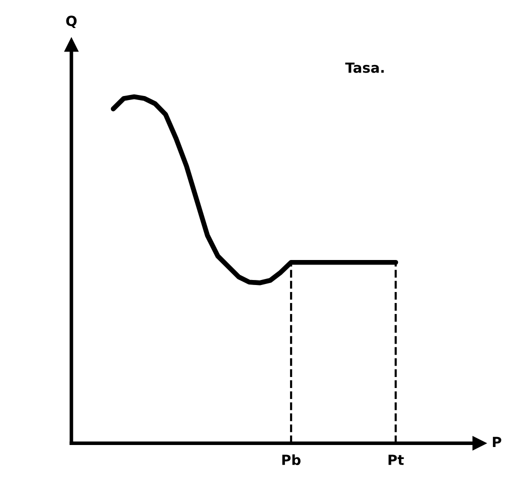  What do you see at coordinates (396, 459) in the screenshot?
I see `x-tick-label: Pt` at bounding box center [396, 459].